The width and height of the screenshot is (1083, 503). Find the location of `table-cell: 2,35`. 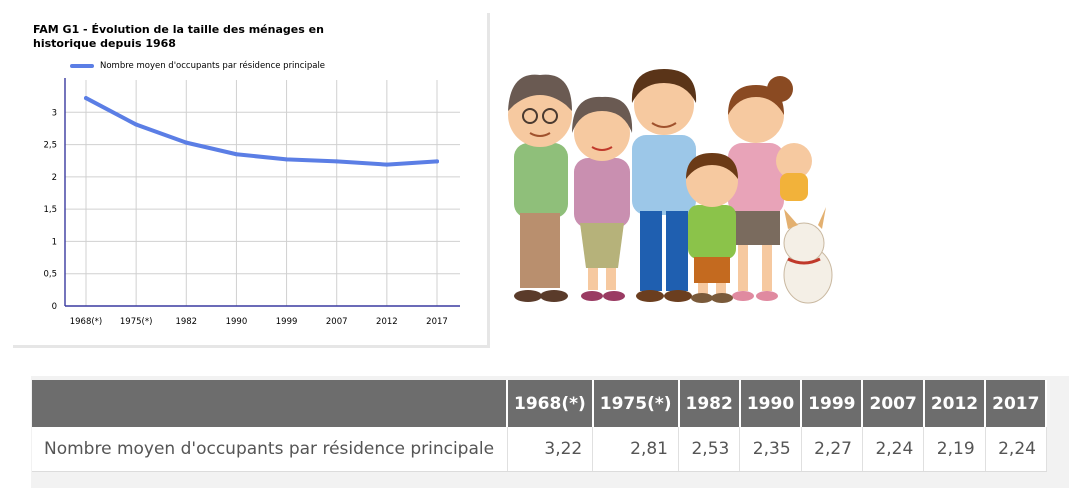

table-cell: 2,35 is located at coordinates (770, 449).